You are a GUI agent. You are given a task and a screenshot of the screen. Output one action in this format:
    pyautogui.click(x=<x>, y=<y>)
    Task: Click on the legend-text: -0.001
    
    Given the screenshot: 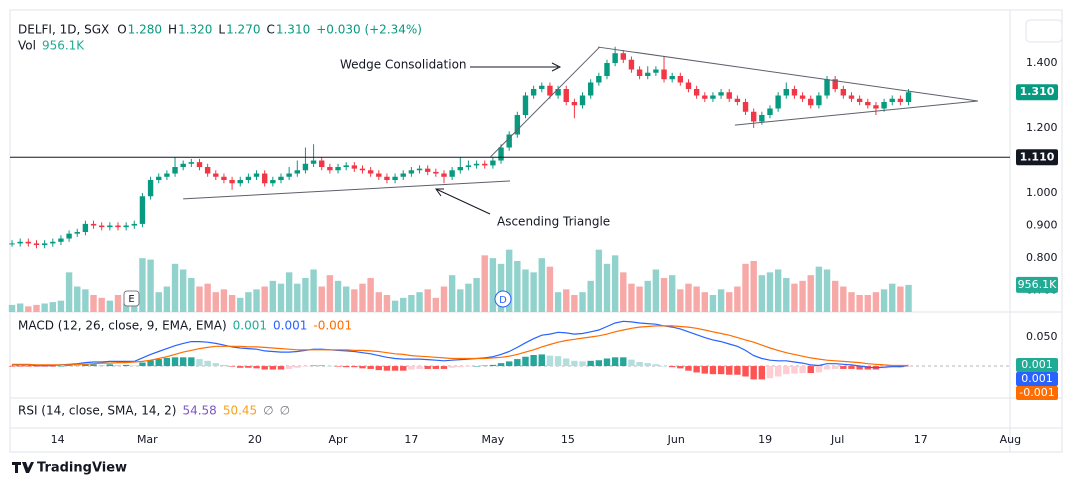 What is the action you would take?
    pyautogui.click(x=332, y=326)
    